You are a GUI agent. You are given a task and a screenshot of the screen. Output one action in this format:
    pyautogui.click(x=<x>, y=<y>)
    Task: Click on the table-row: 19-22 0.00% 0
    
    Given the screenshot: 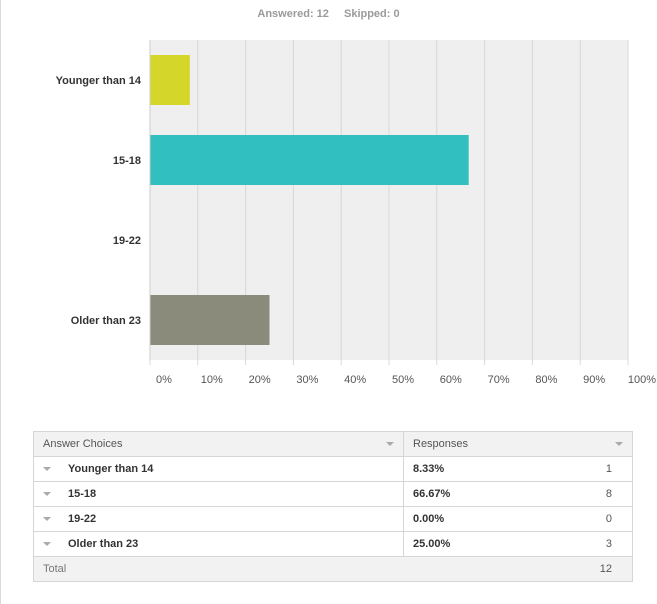 What is the action you would take?
    pyautogui.click(x=333, y=519)
    